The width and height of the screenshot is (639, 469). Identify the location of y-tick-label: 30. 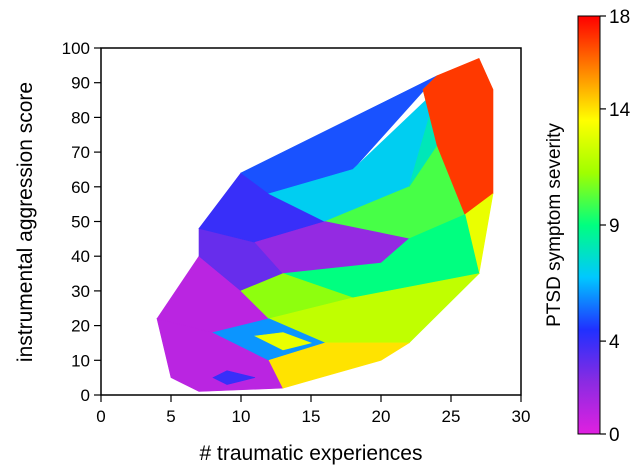
(80, 291).